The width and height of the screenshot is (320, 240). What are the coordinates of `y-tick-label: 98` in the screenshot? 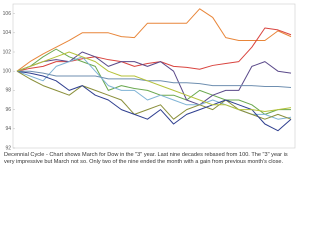 It's located at (8, 91).